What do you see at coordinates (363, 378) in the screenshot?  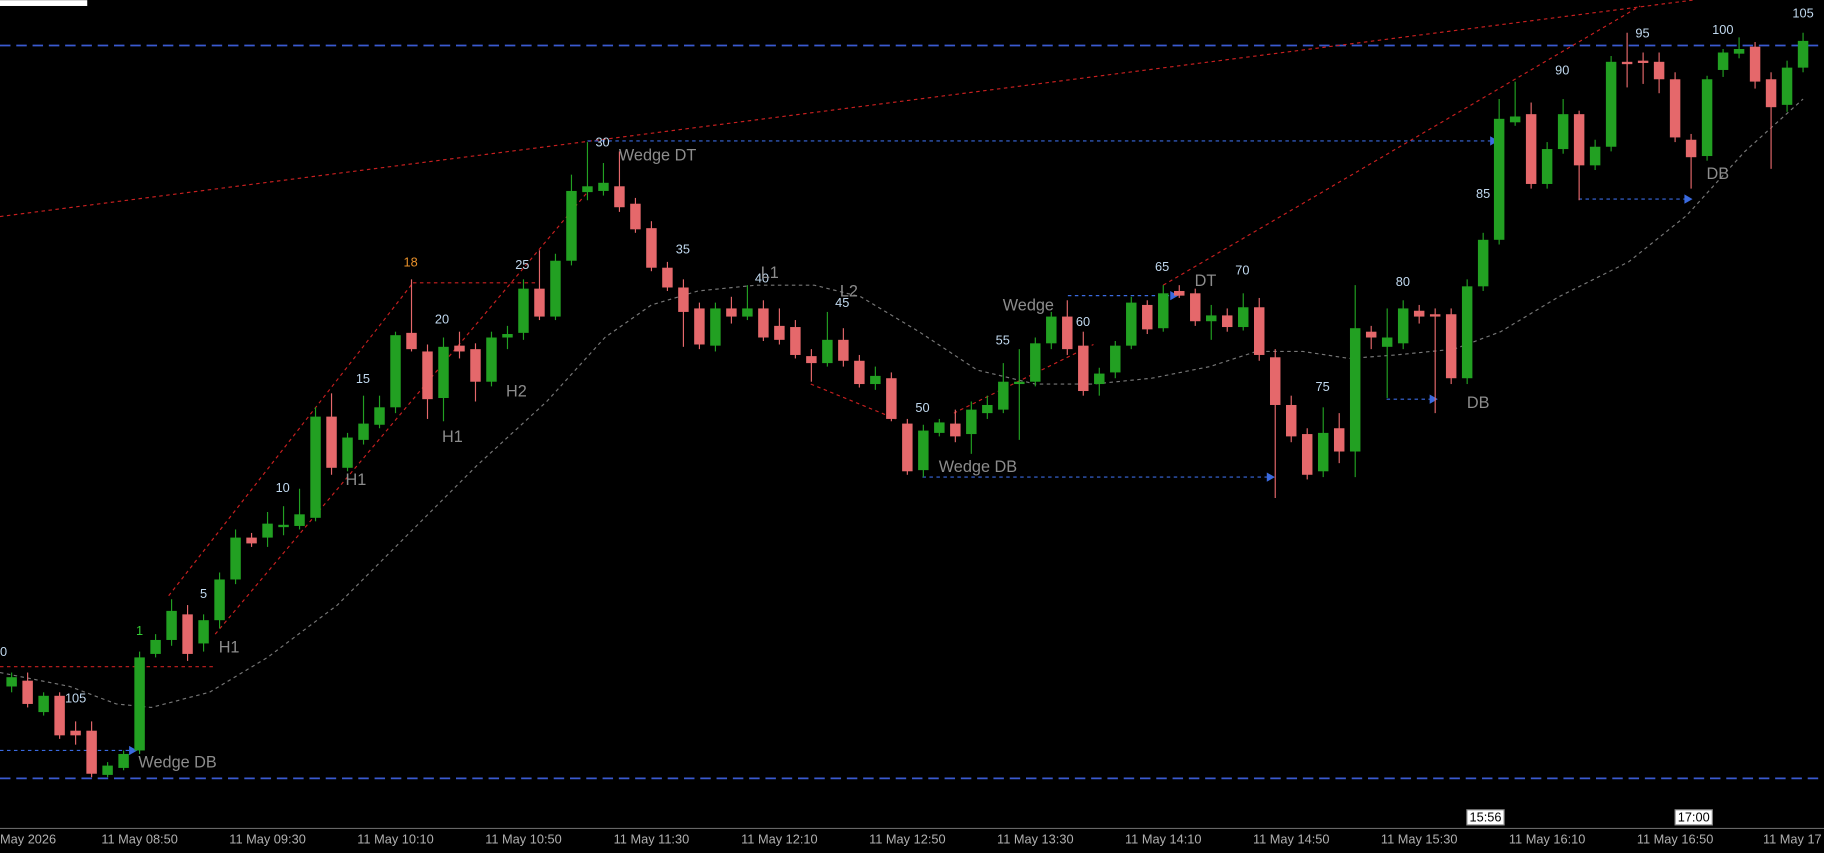 I see `bar-count: 15` at bounding box center [363, 378].